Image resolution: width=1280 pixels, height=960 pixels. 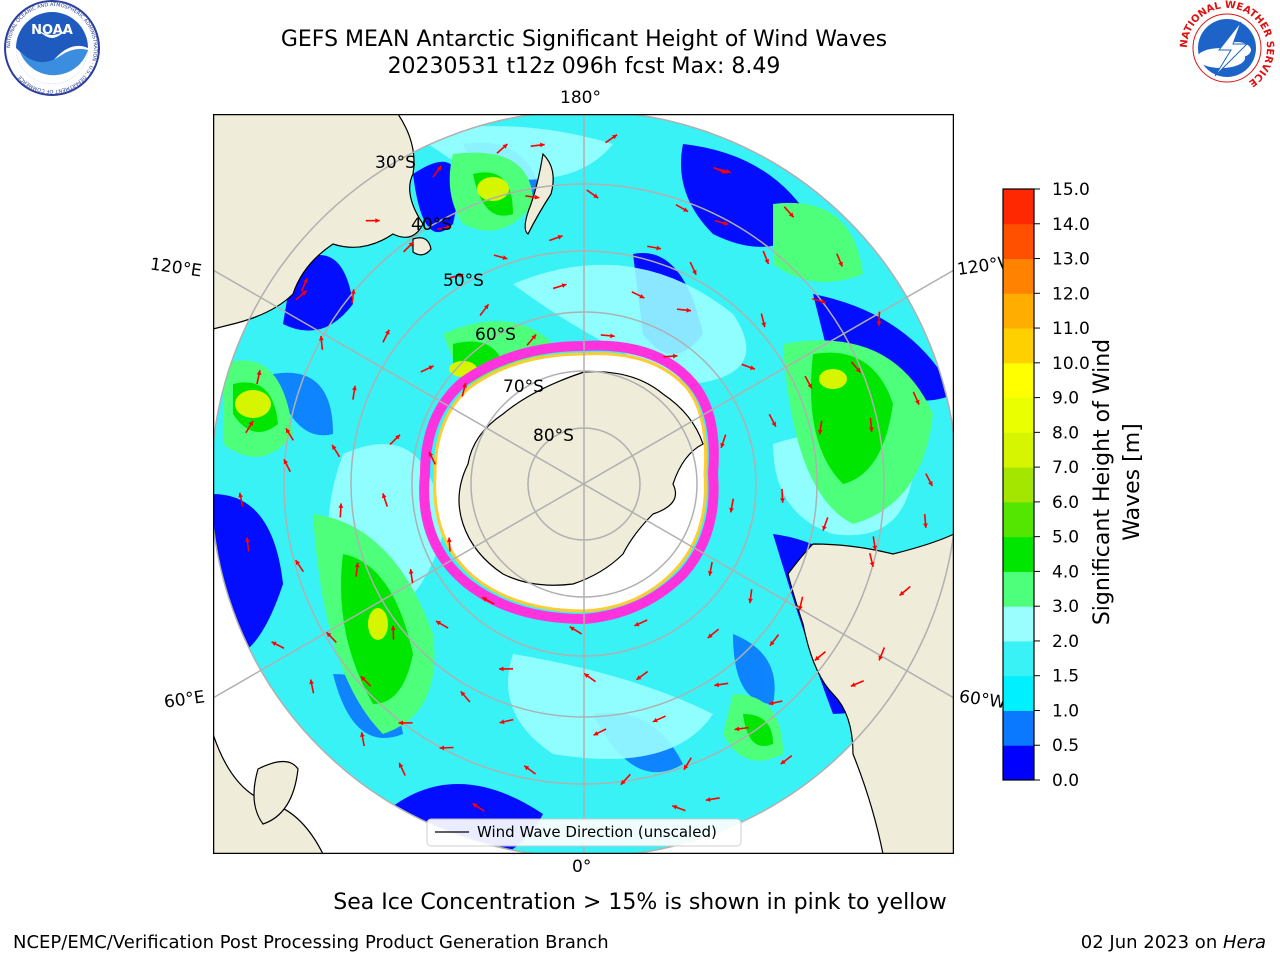 I want to click on colorbar-tick-label: 5.0, so click(x=1065, y=538).